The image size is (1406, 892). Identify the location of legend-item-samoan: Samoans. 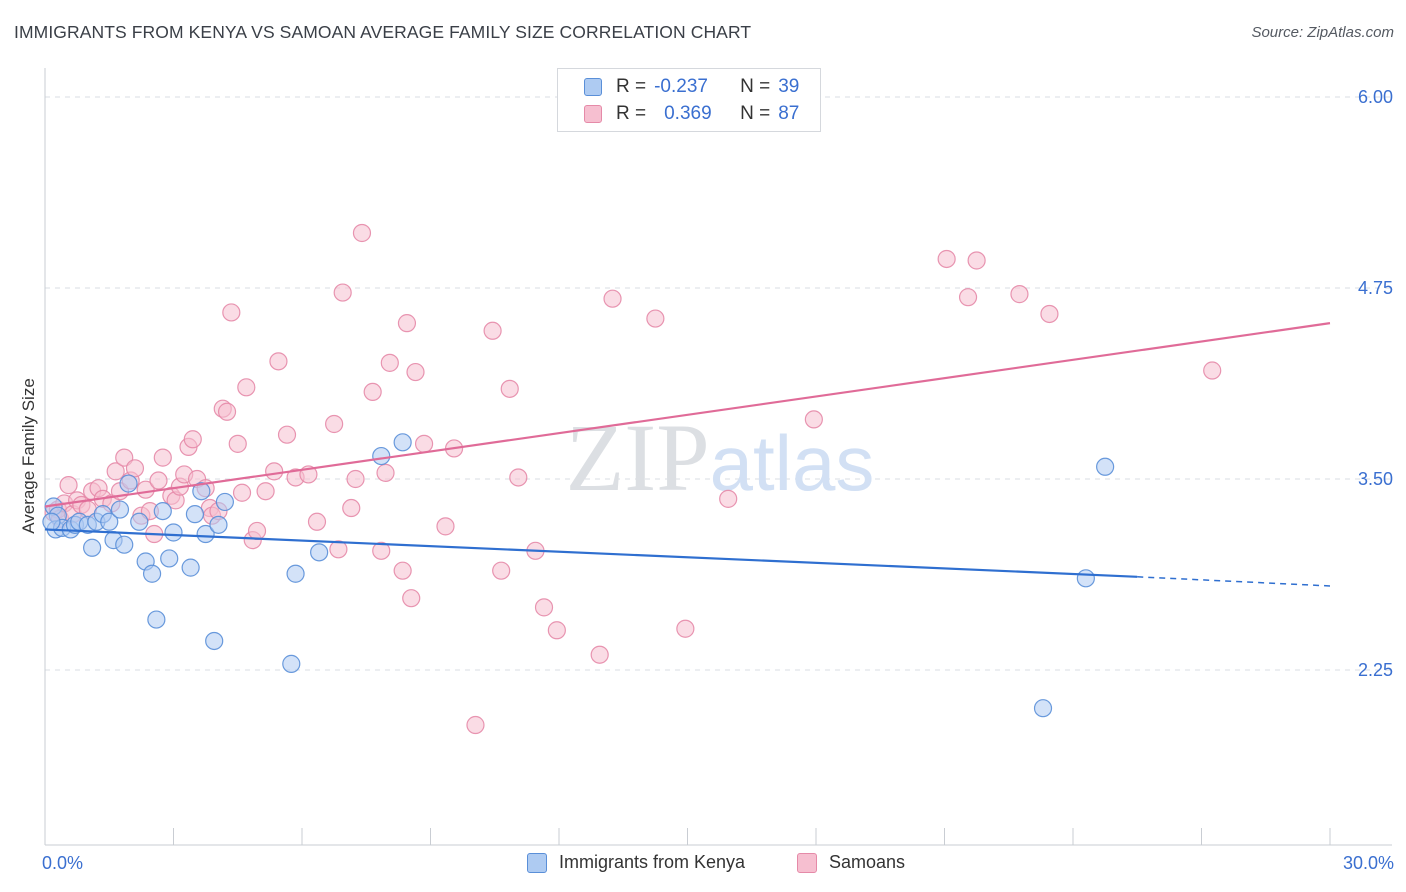
(851, 862).